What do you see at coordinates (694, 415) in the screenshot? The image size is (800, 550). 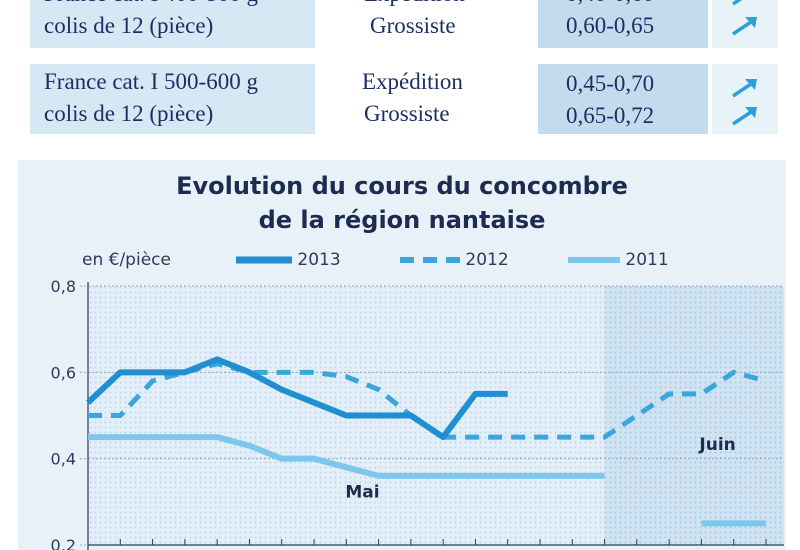 I see `plot-area-shaded` at bounding box center [694, 415].